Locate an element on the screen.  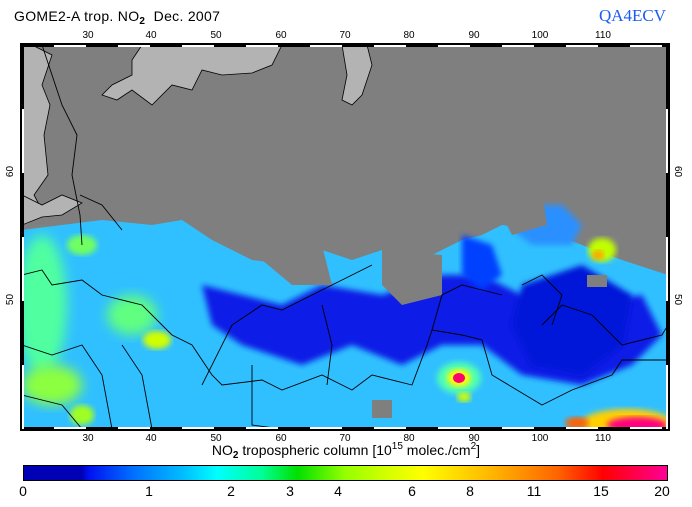
lon-tick-bottom: 110 is located at coordinates (603, 438).